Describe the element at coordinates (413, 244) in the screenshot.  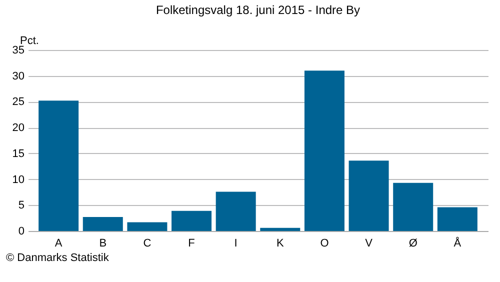
I see `x-tick-label: Ø` at that location.